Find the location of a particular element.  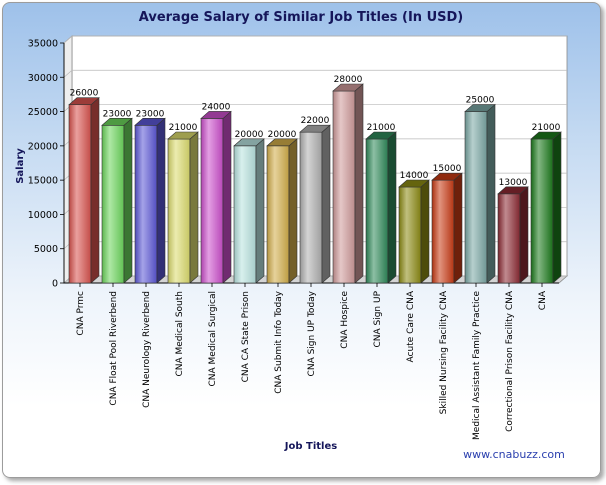

x-category-label: CNA CA State Prison is located at coordinates (246, 336).